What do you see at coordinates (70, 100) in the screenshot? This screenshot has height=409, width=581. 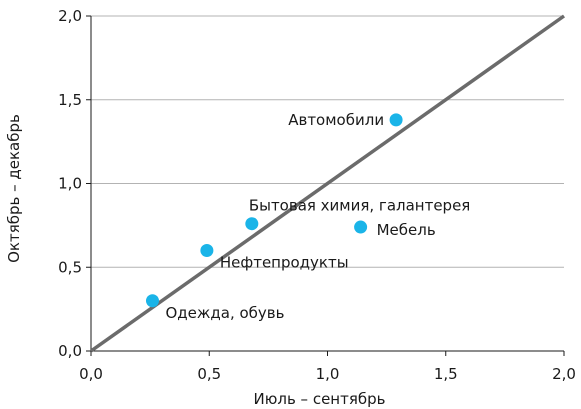 I see `y-tick-label-3: 1,5` at bounding box center [70, 100].